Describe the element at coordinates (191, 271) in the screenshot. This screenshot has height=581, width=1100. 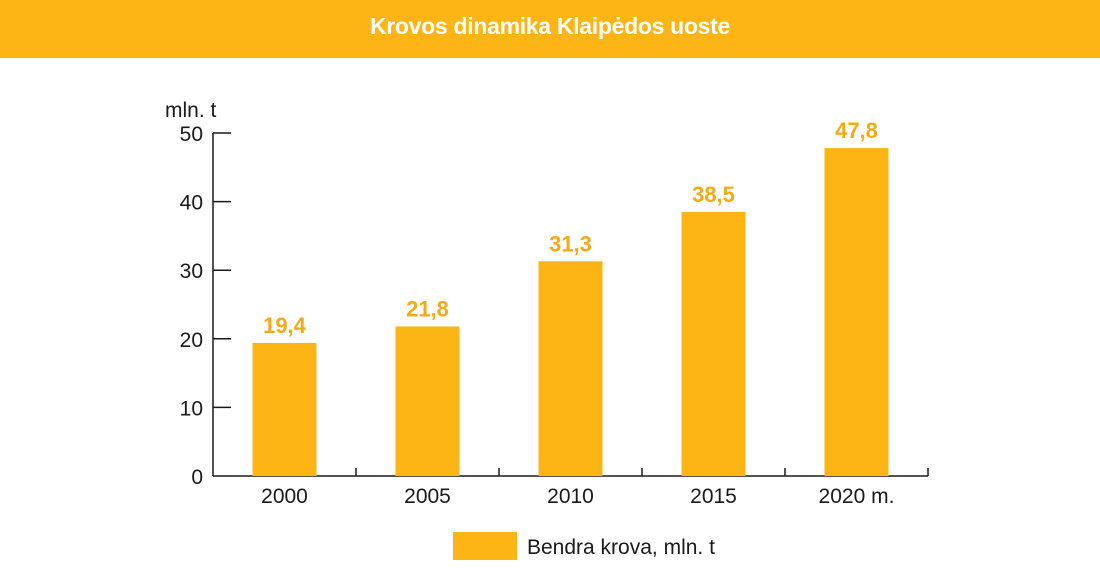
I see `y-tick-label: 30` at that location.